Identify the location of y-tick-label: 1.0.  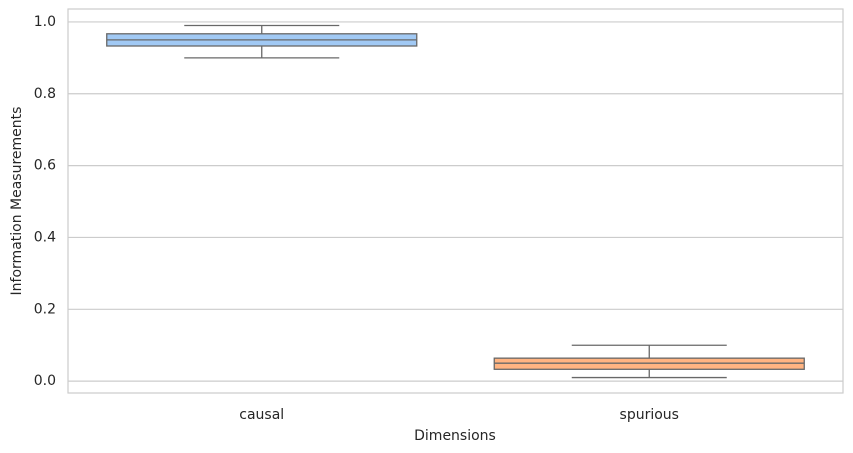
(45, 22).